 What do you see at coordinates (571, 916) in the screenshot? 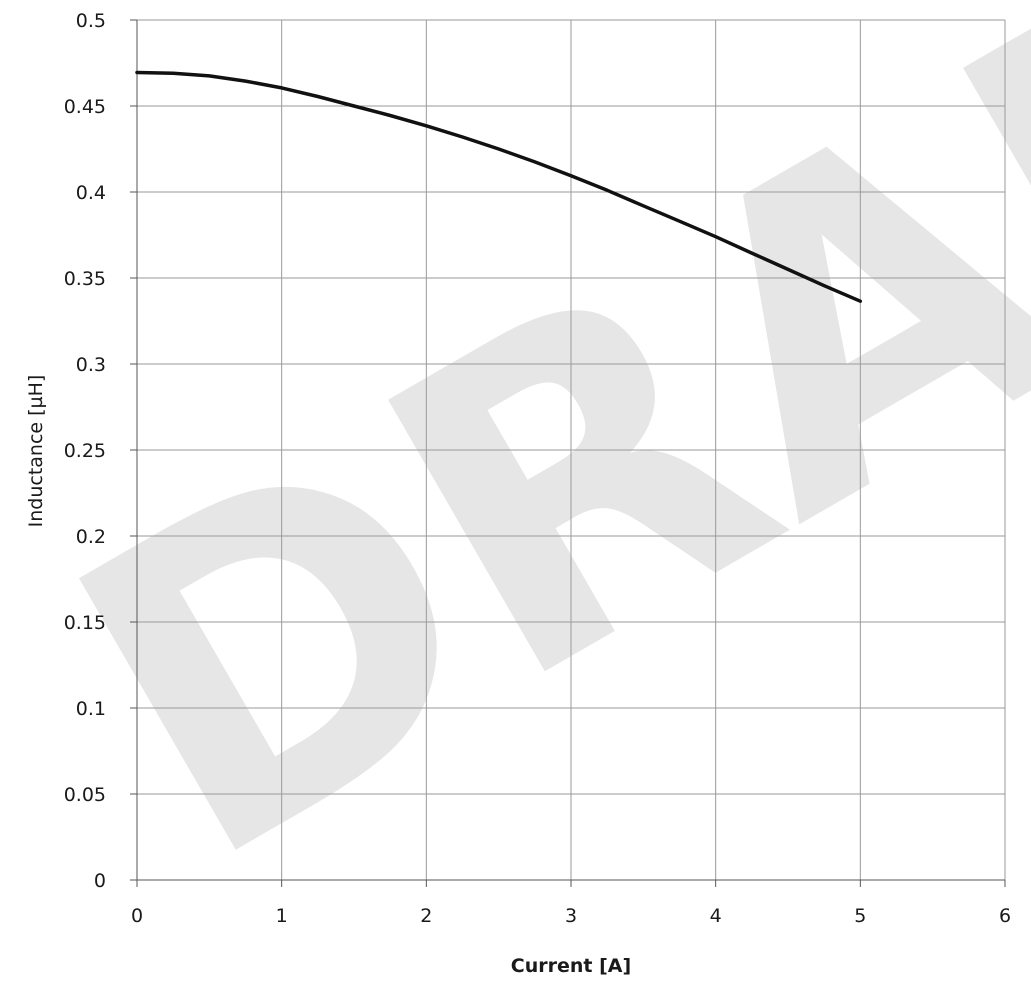
I see `x-tick-label-3: 3` at bounding box center [571, 916].